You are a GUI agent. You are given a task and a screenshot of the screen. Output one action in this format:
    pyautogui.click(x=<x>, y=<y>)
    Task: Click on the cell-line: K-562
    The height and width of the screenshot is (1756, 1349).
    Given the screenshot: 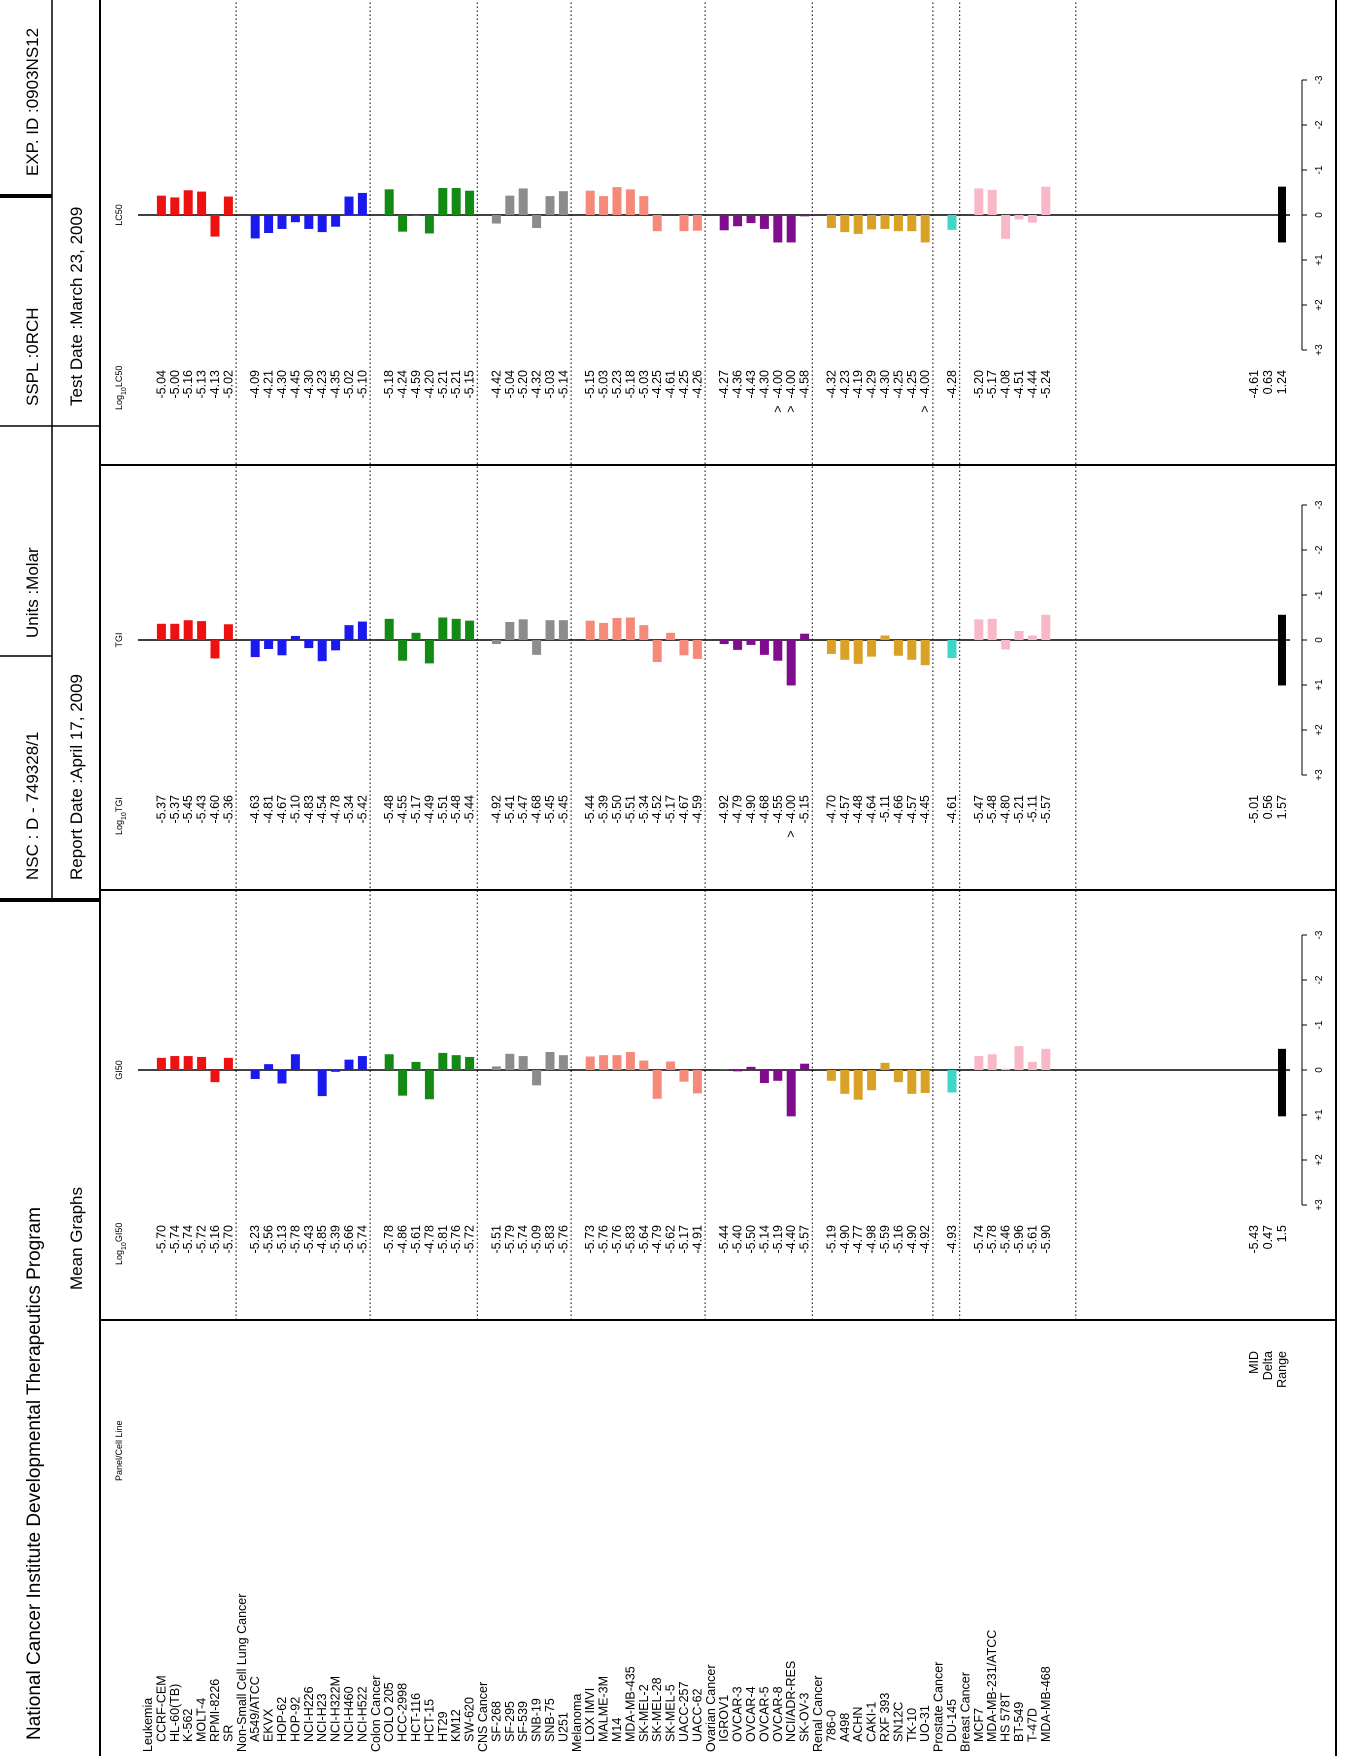 What is the action you would take?
    pyautogui.click(x=188, y=1725)
    